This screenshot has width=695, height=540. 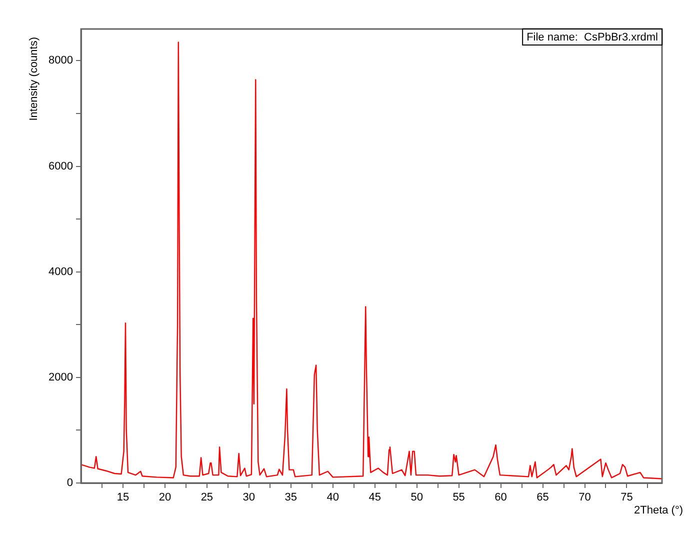 What do you see at coordinates (500, 498) in the screenshot?
I see `x-tick-label: 60` at bounding box center [500, 498].